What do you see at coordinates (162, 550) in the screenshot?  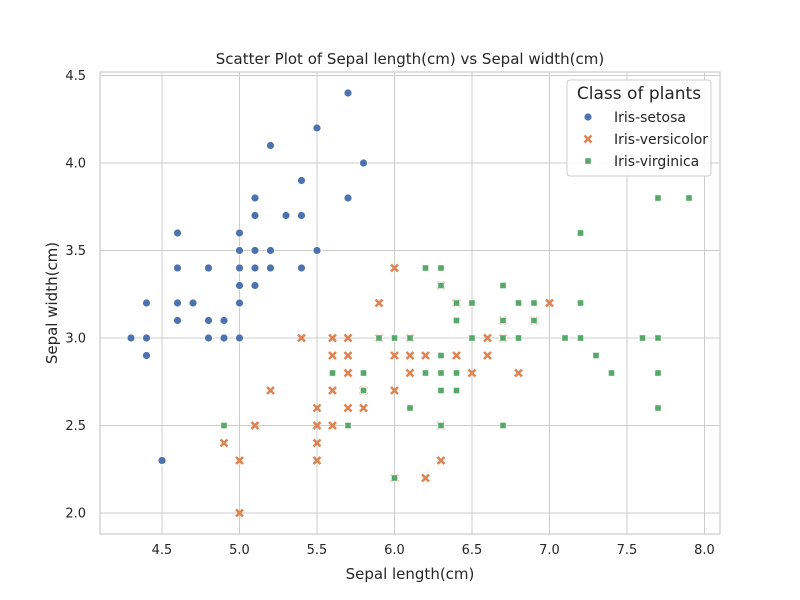 I see `x-tick-label: 4.5` at bounding box center [162, 550].